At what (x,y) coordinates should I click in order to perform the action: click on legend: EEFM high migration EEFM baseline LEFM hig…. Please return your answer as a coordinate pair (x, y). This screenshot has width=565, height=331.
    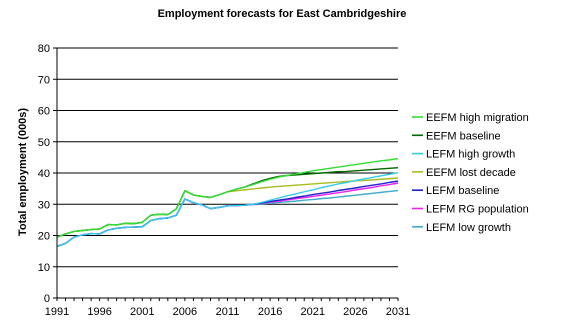
    Looking at the image, I should click on (470, 173).